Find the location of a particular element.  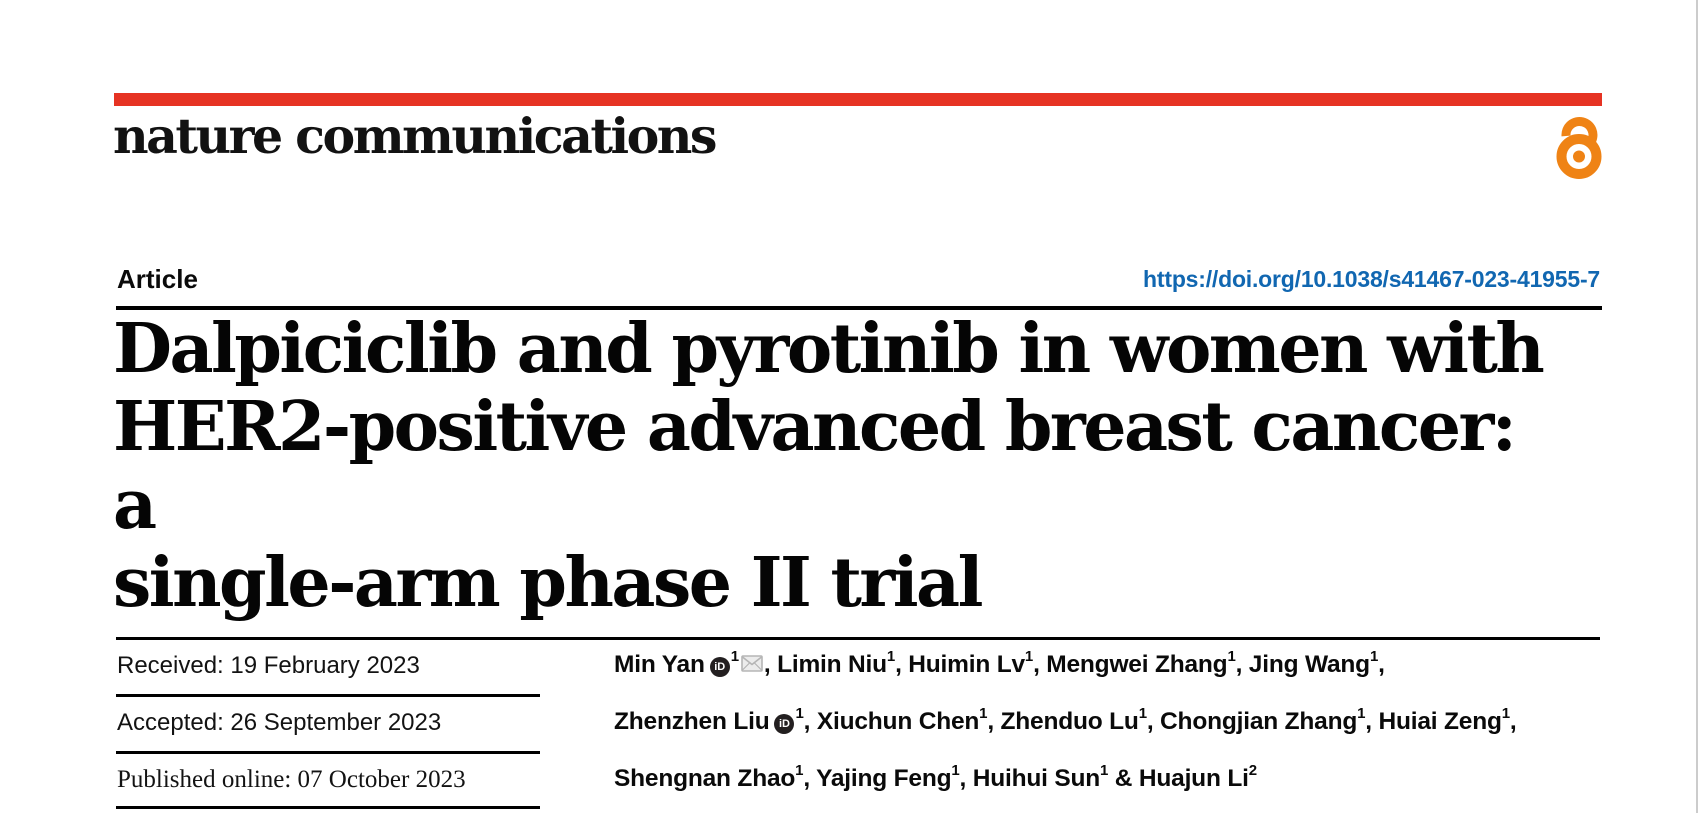

author-name: & Huajun Li is located at coordinates (1178, 778).